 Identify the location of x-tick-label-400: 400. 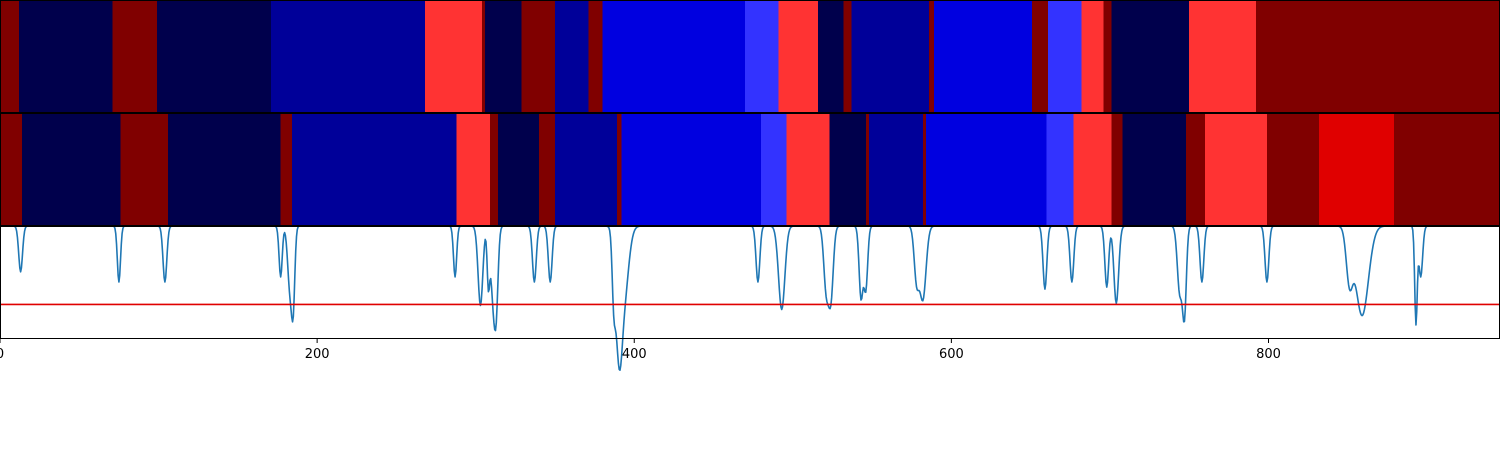
(634, 354).